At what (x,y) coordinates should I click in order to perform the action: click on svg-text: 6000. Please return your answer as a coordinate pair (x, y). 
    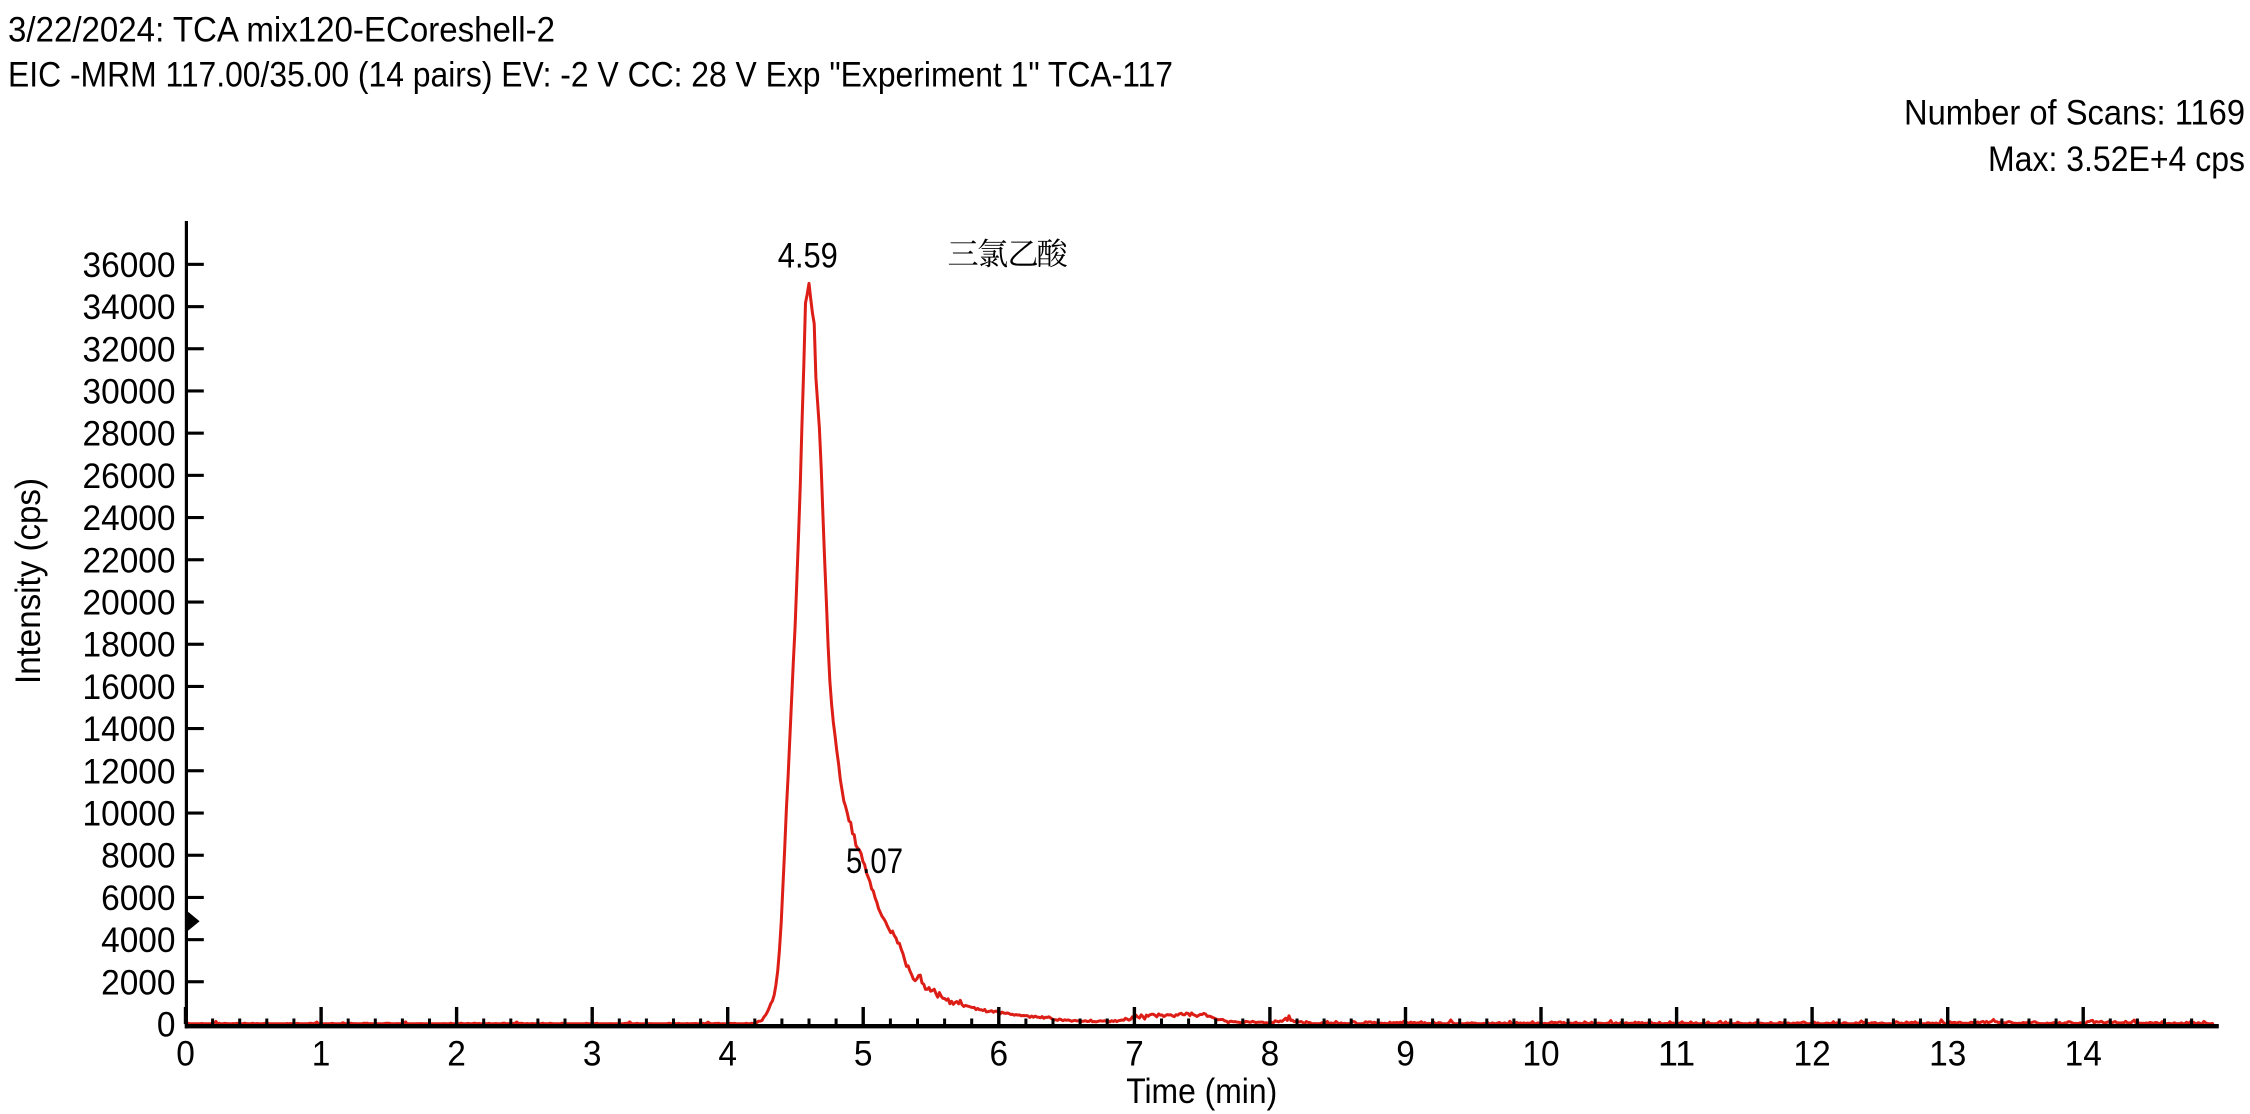
    Looking at the image, I should click on (138, 898).